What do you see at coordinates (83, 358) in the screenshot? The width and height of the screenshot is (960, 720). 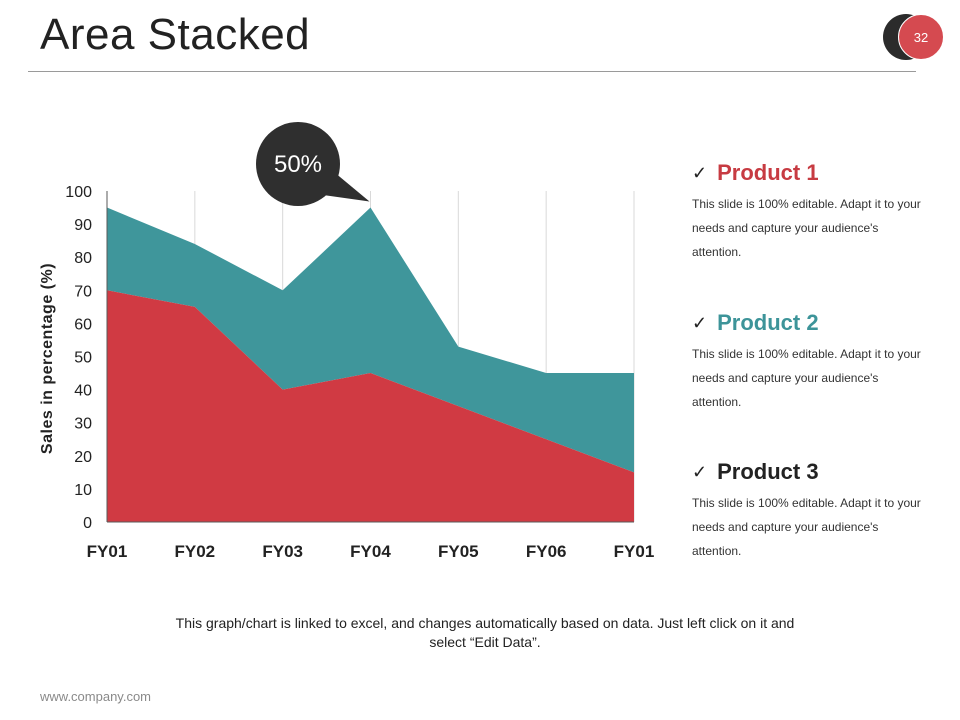 I see `y-tick-label: 50` at bounding box center [83, 358].